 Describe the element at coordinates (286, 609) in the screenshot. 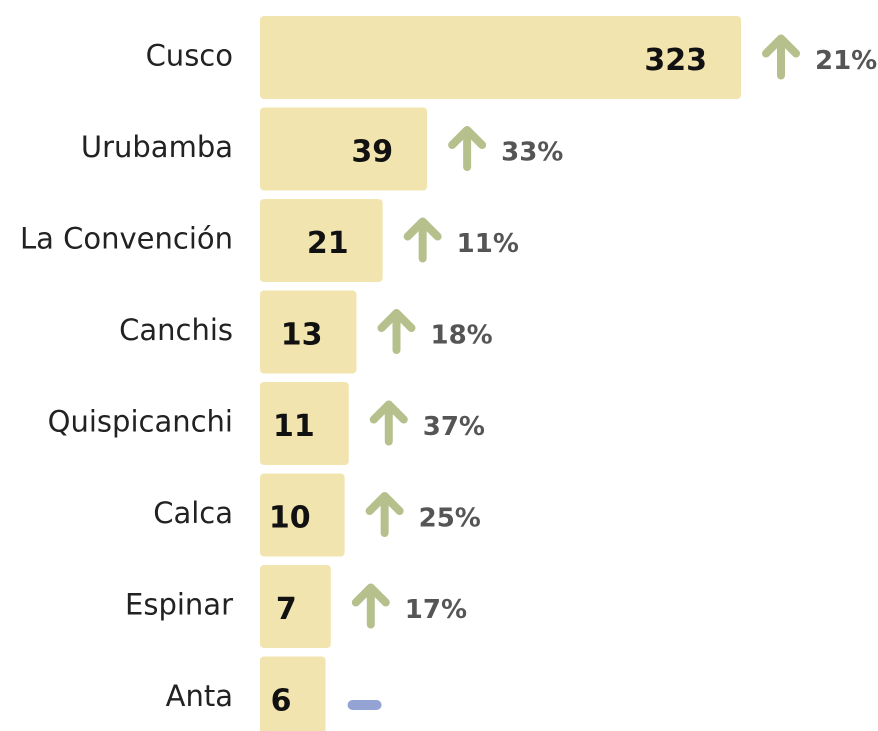

I see `value-label: 7` at that location.